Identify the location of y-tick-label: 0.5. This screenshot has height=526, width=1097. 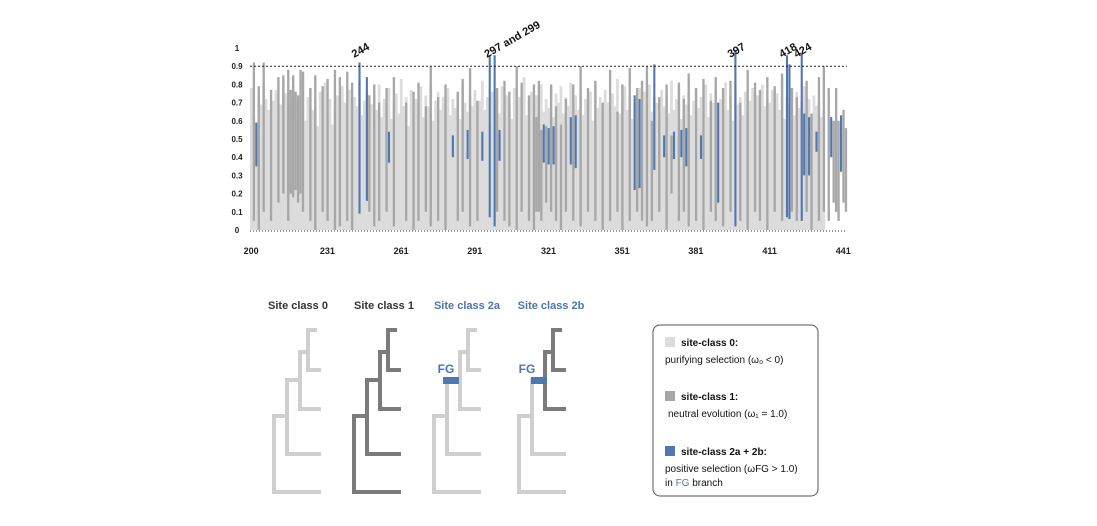
(237, 139).